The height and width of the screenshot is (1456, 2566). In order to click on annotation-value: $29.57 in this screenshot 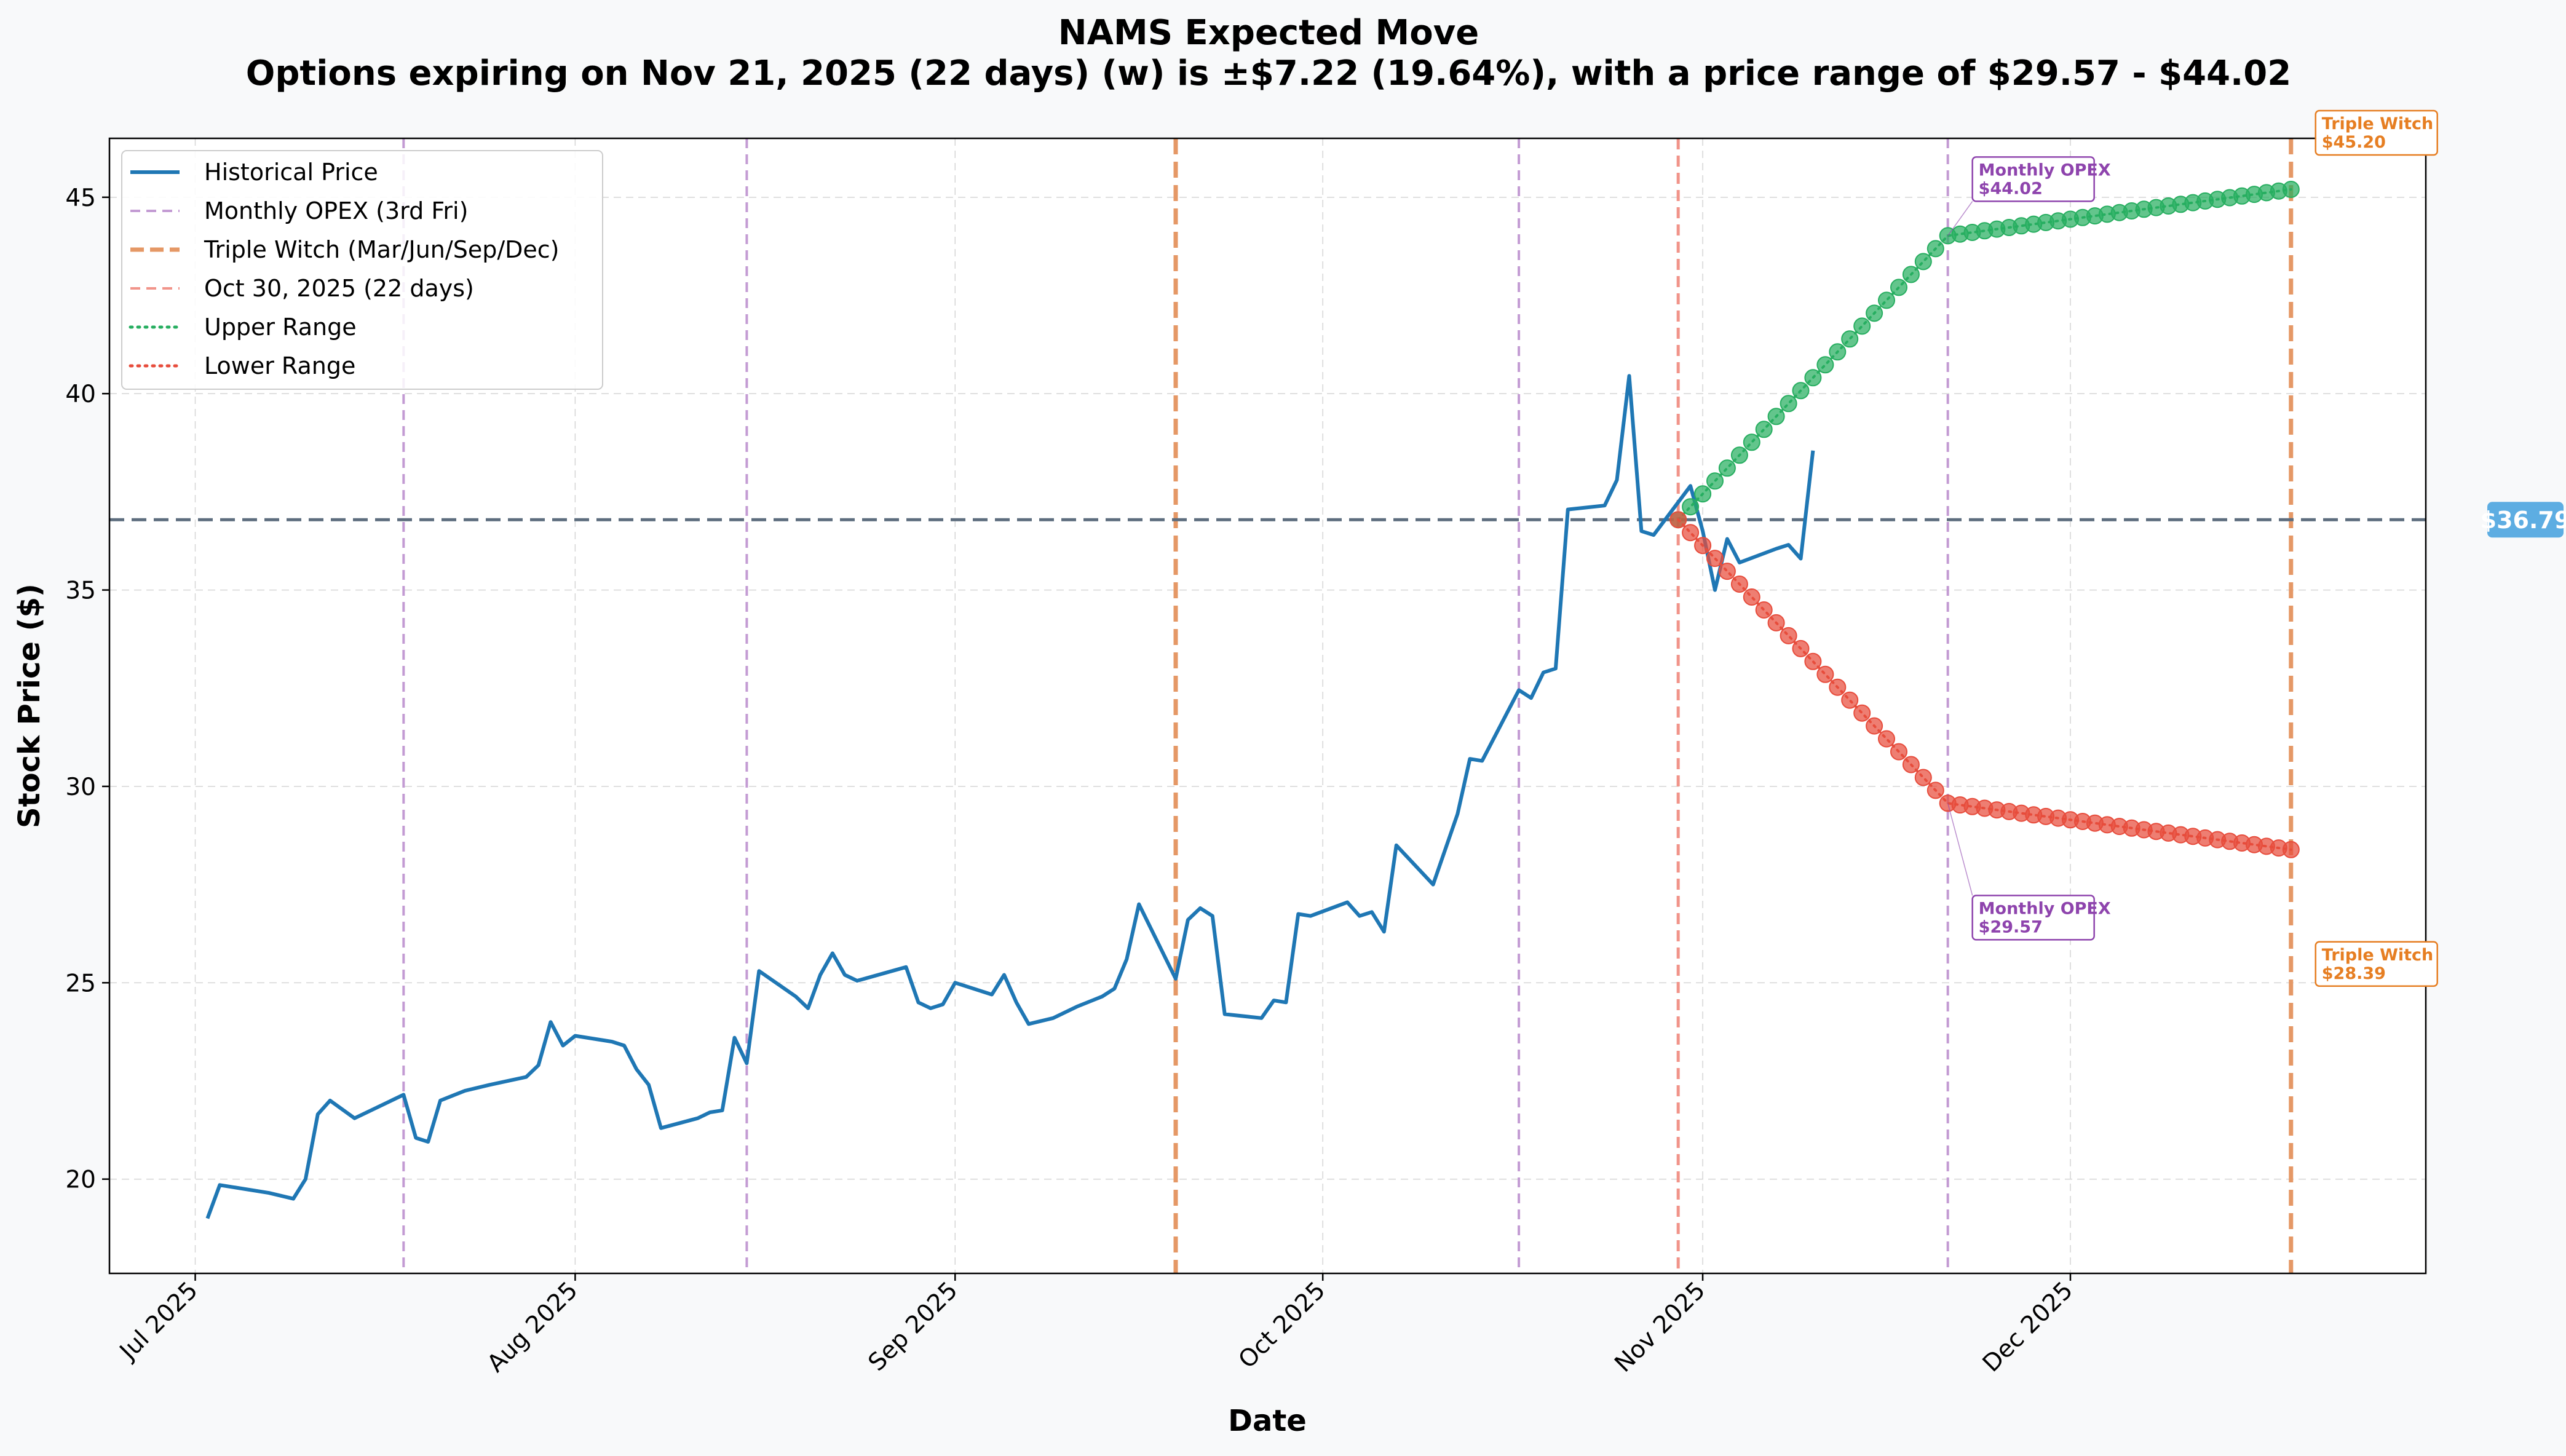, I will do `click(2011, 926)`.